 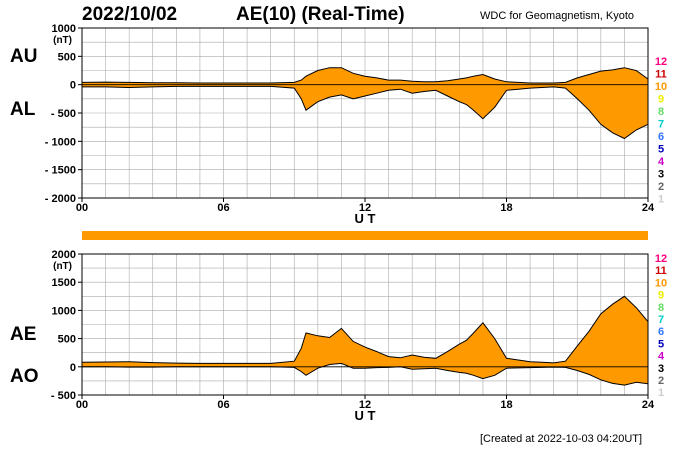 What do you see at coordinates (23, 56) in the screenshot?
I see `series-side-label-au: AU` at bounding box center [23, 56].